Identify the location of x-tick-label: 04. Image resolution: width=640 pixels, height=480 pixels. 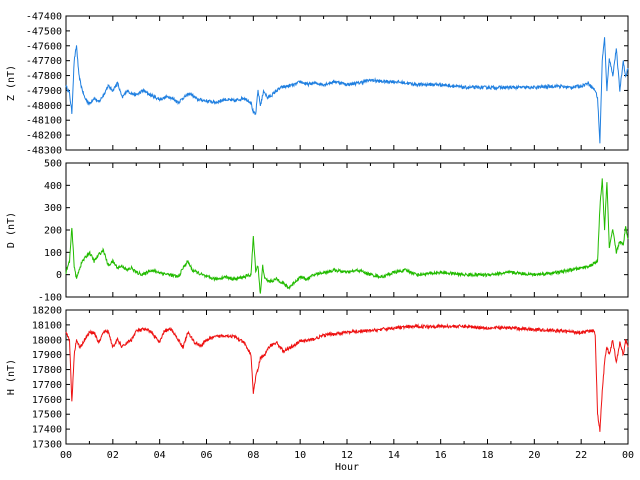
(160, 455).